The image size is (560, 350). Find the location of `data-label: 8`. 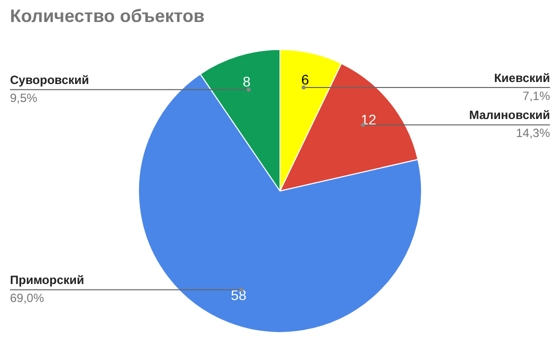

data-label: 8 is located at coordinates (246, 82).